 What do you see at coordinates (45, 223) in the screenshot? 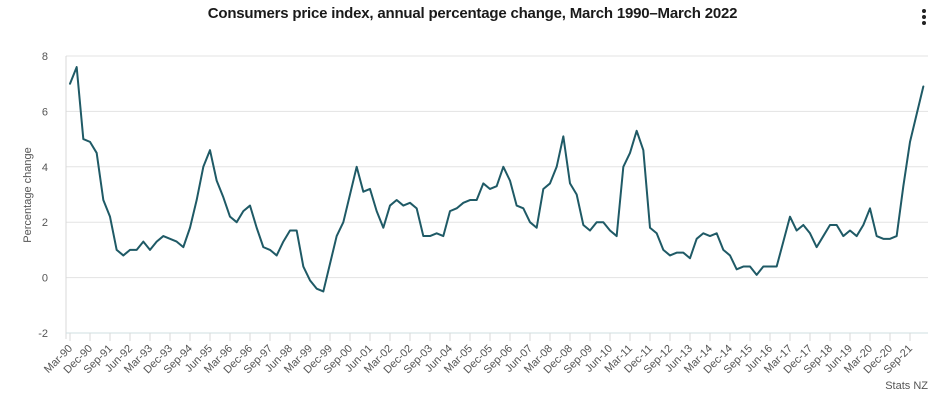
I see `y-tick-label: 2` at bounding box center [45, 223].